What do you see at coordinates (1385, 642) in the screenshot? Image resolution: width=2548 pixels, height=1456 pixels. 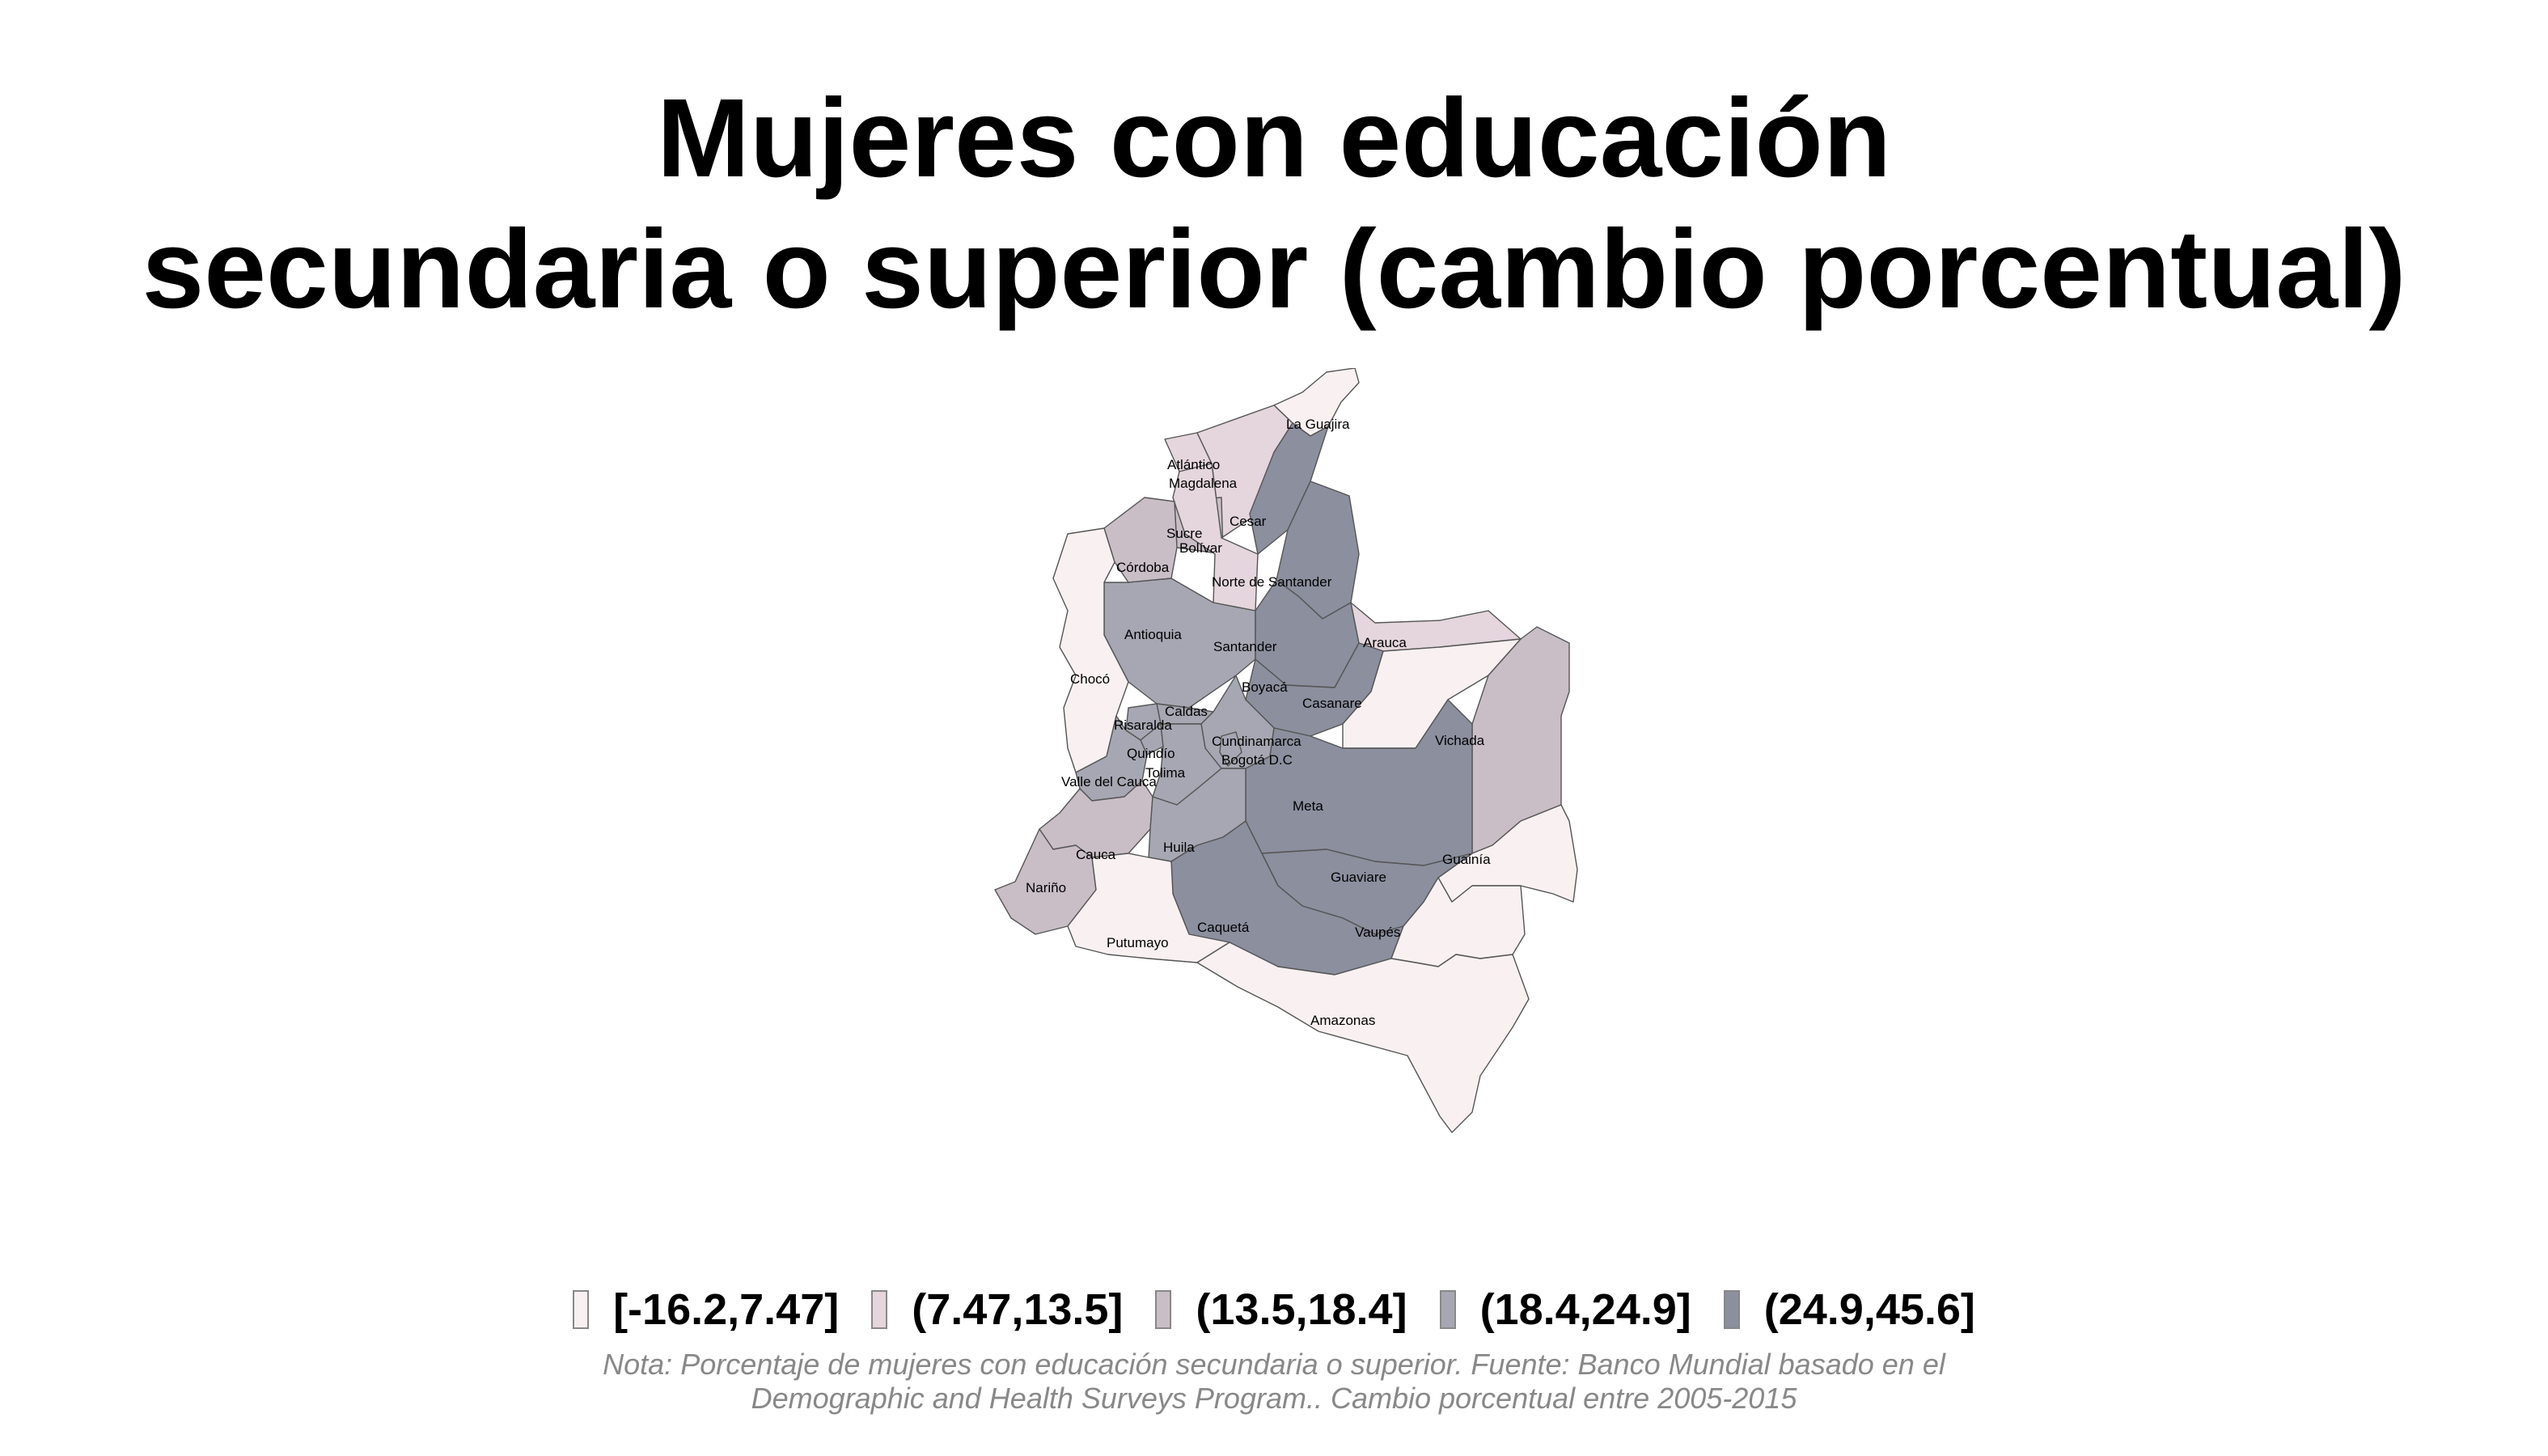 I see `region-label-arauca: Arauca` at bounding box center [1385, 642].